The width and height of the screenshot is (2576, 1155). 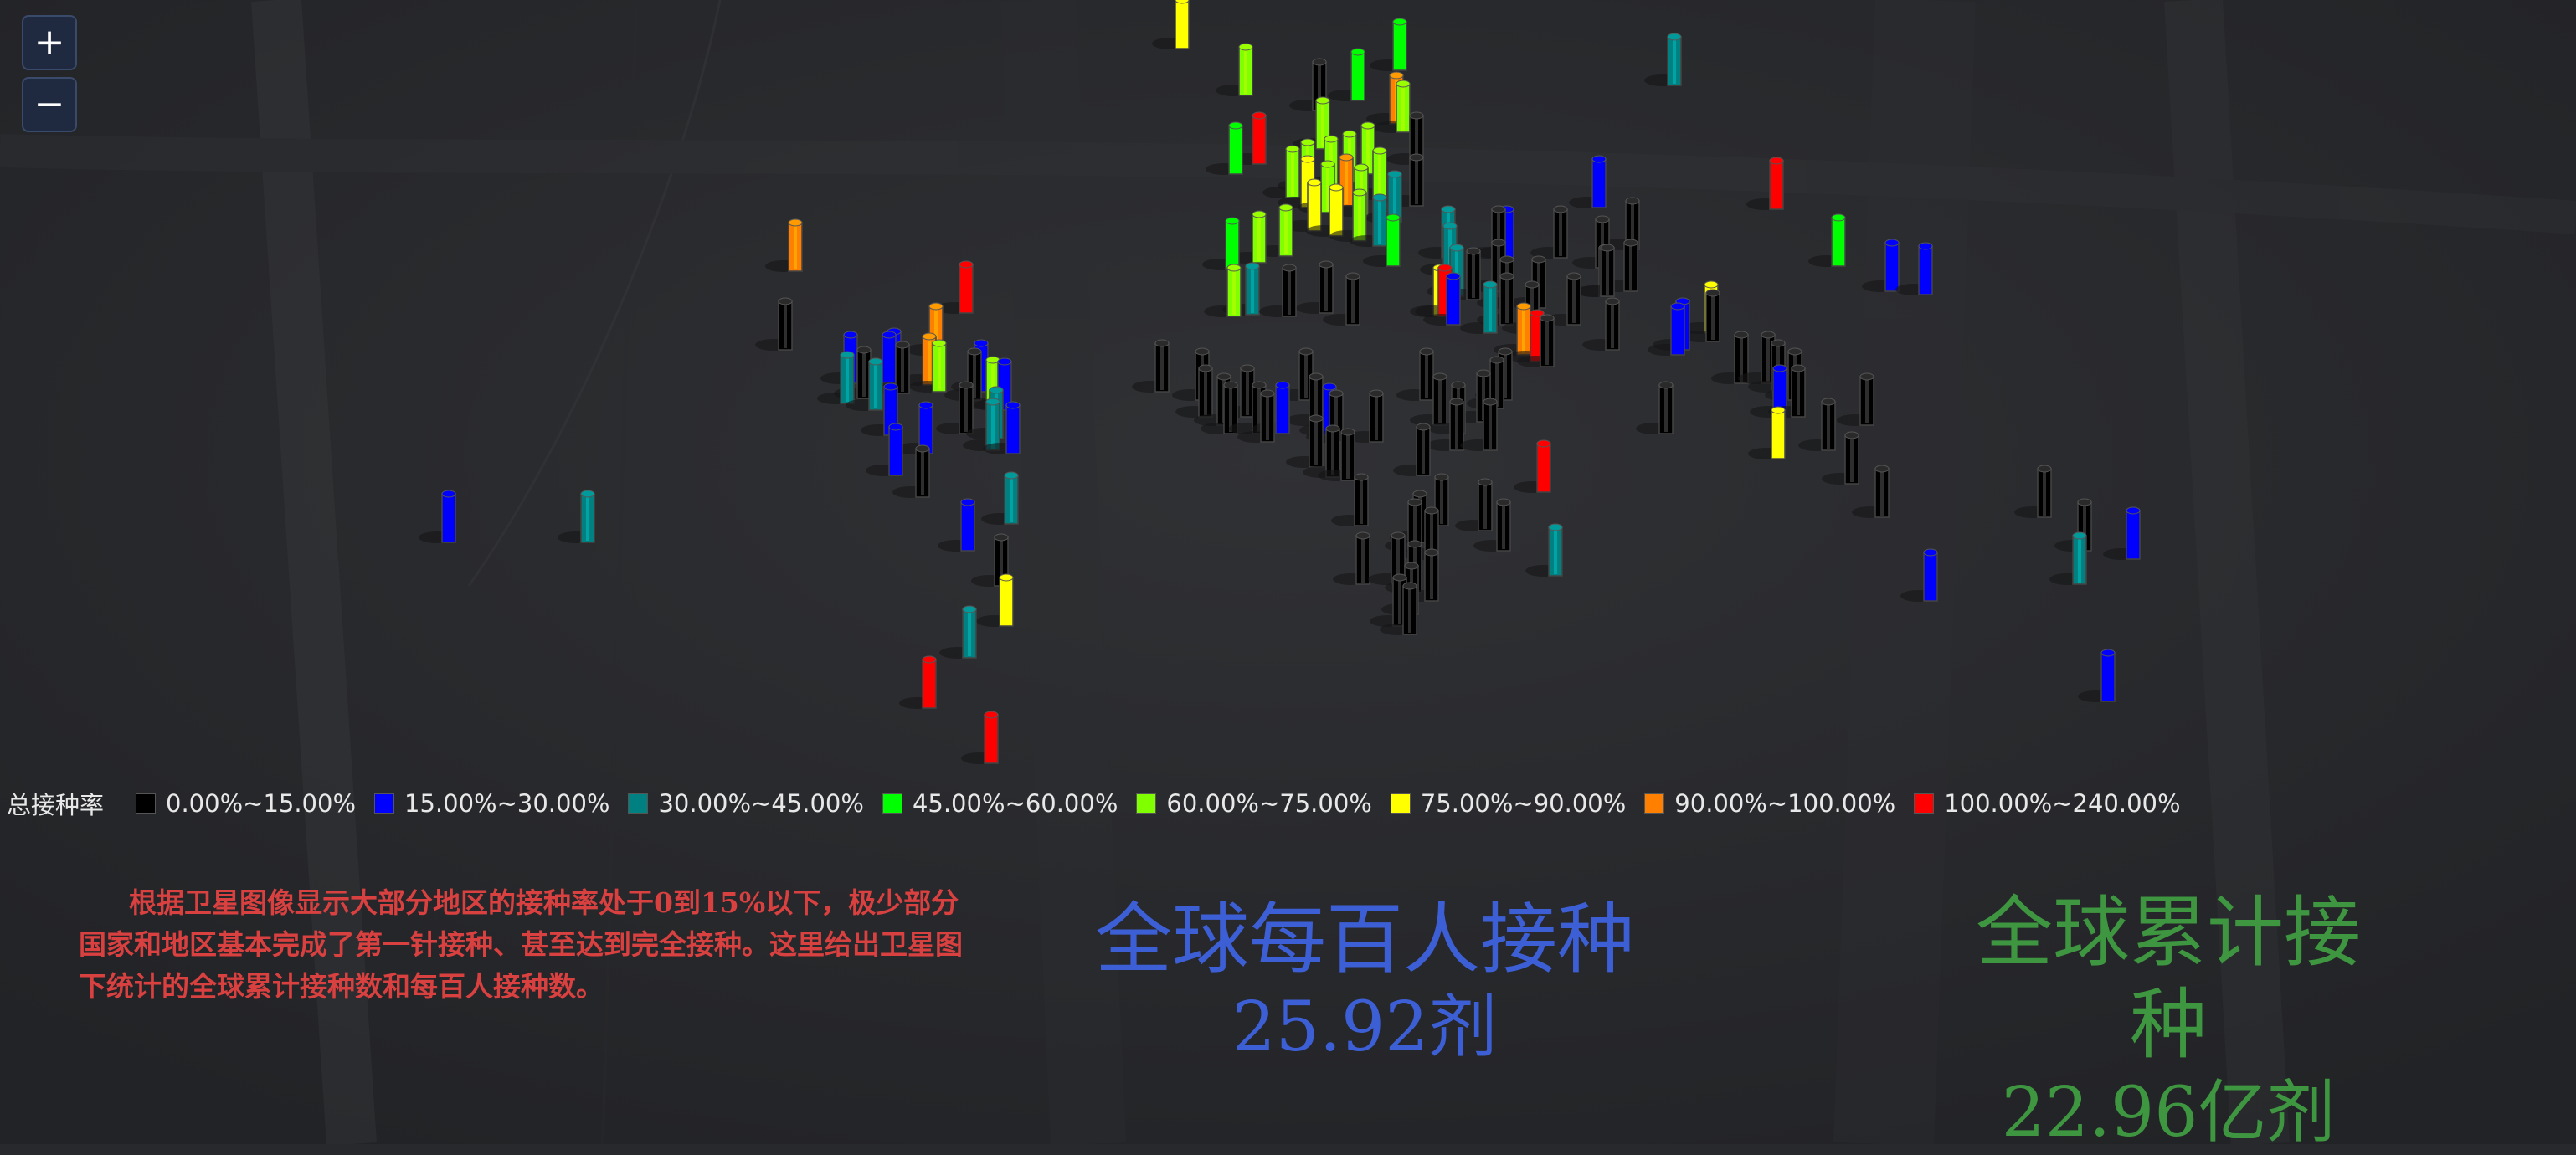 I want to click on legend-item: 60.00%~75.00%, so click(x=1254, y=803).